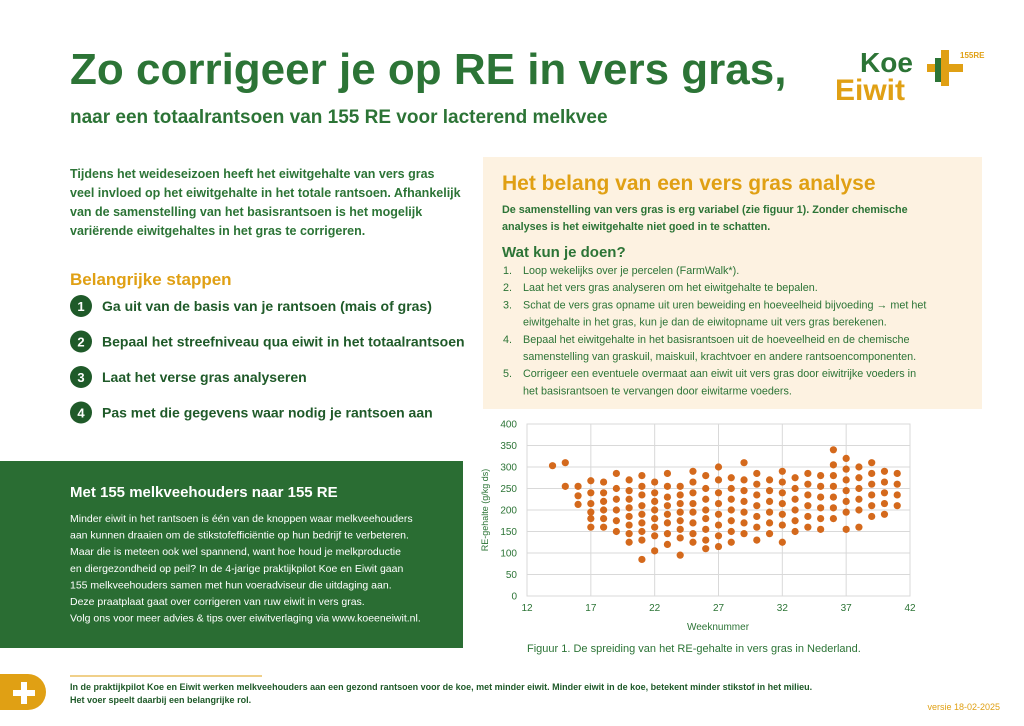 This screenshot has height=726, width=1024. I want to click on y-axis-label: RE-gehalte (g/kg ds), so click(485, 510).